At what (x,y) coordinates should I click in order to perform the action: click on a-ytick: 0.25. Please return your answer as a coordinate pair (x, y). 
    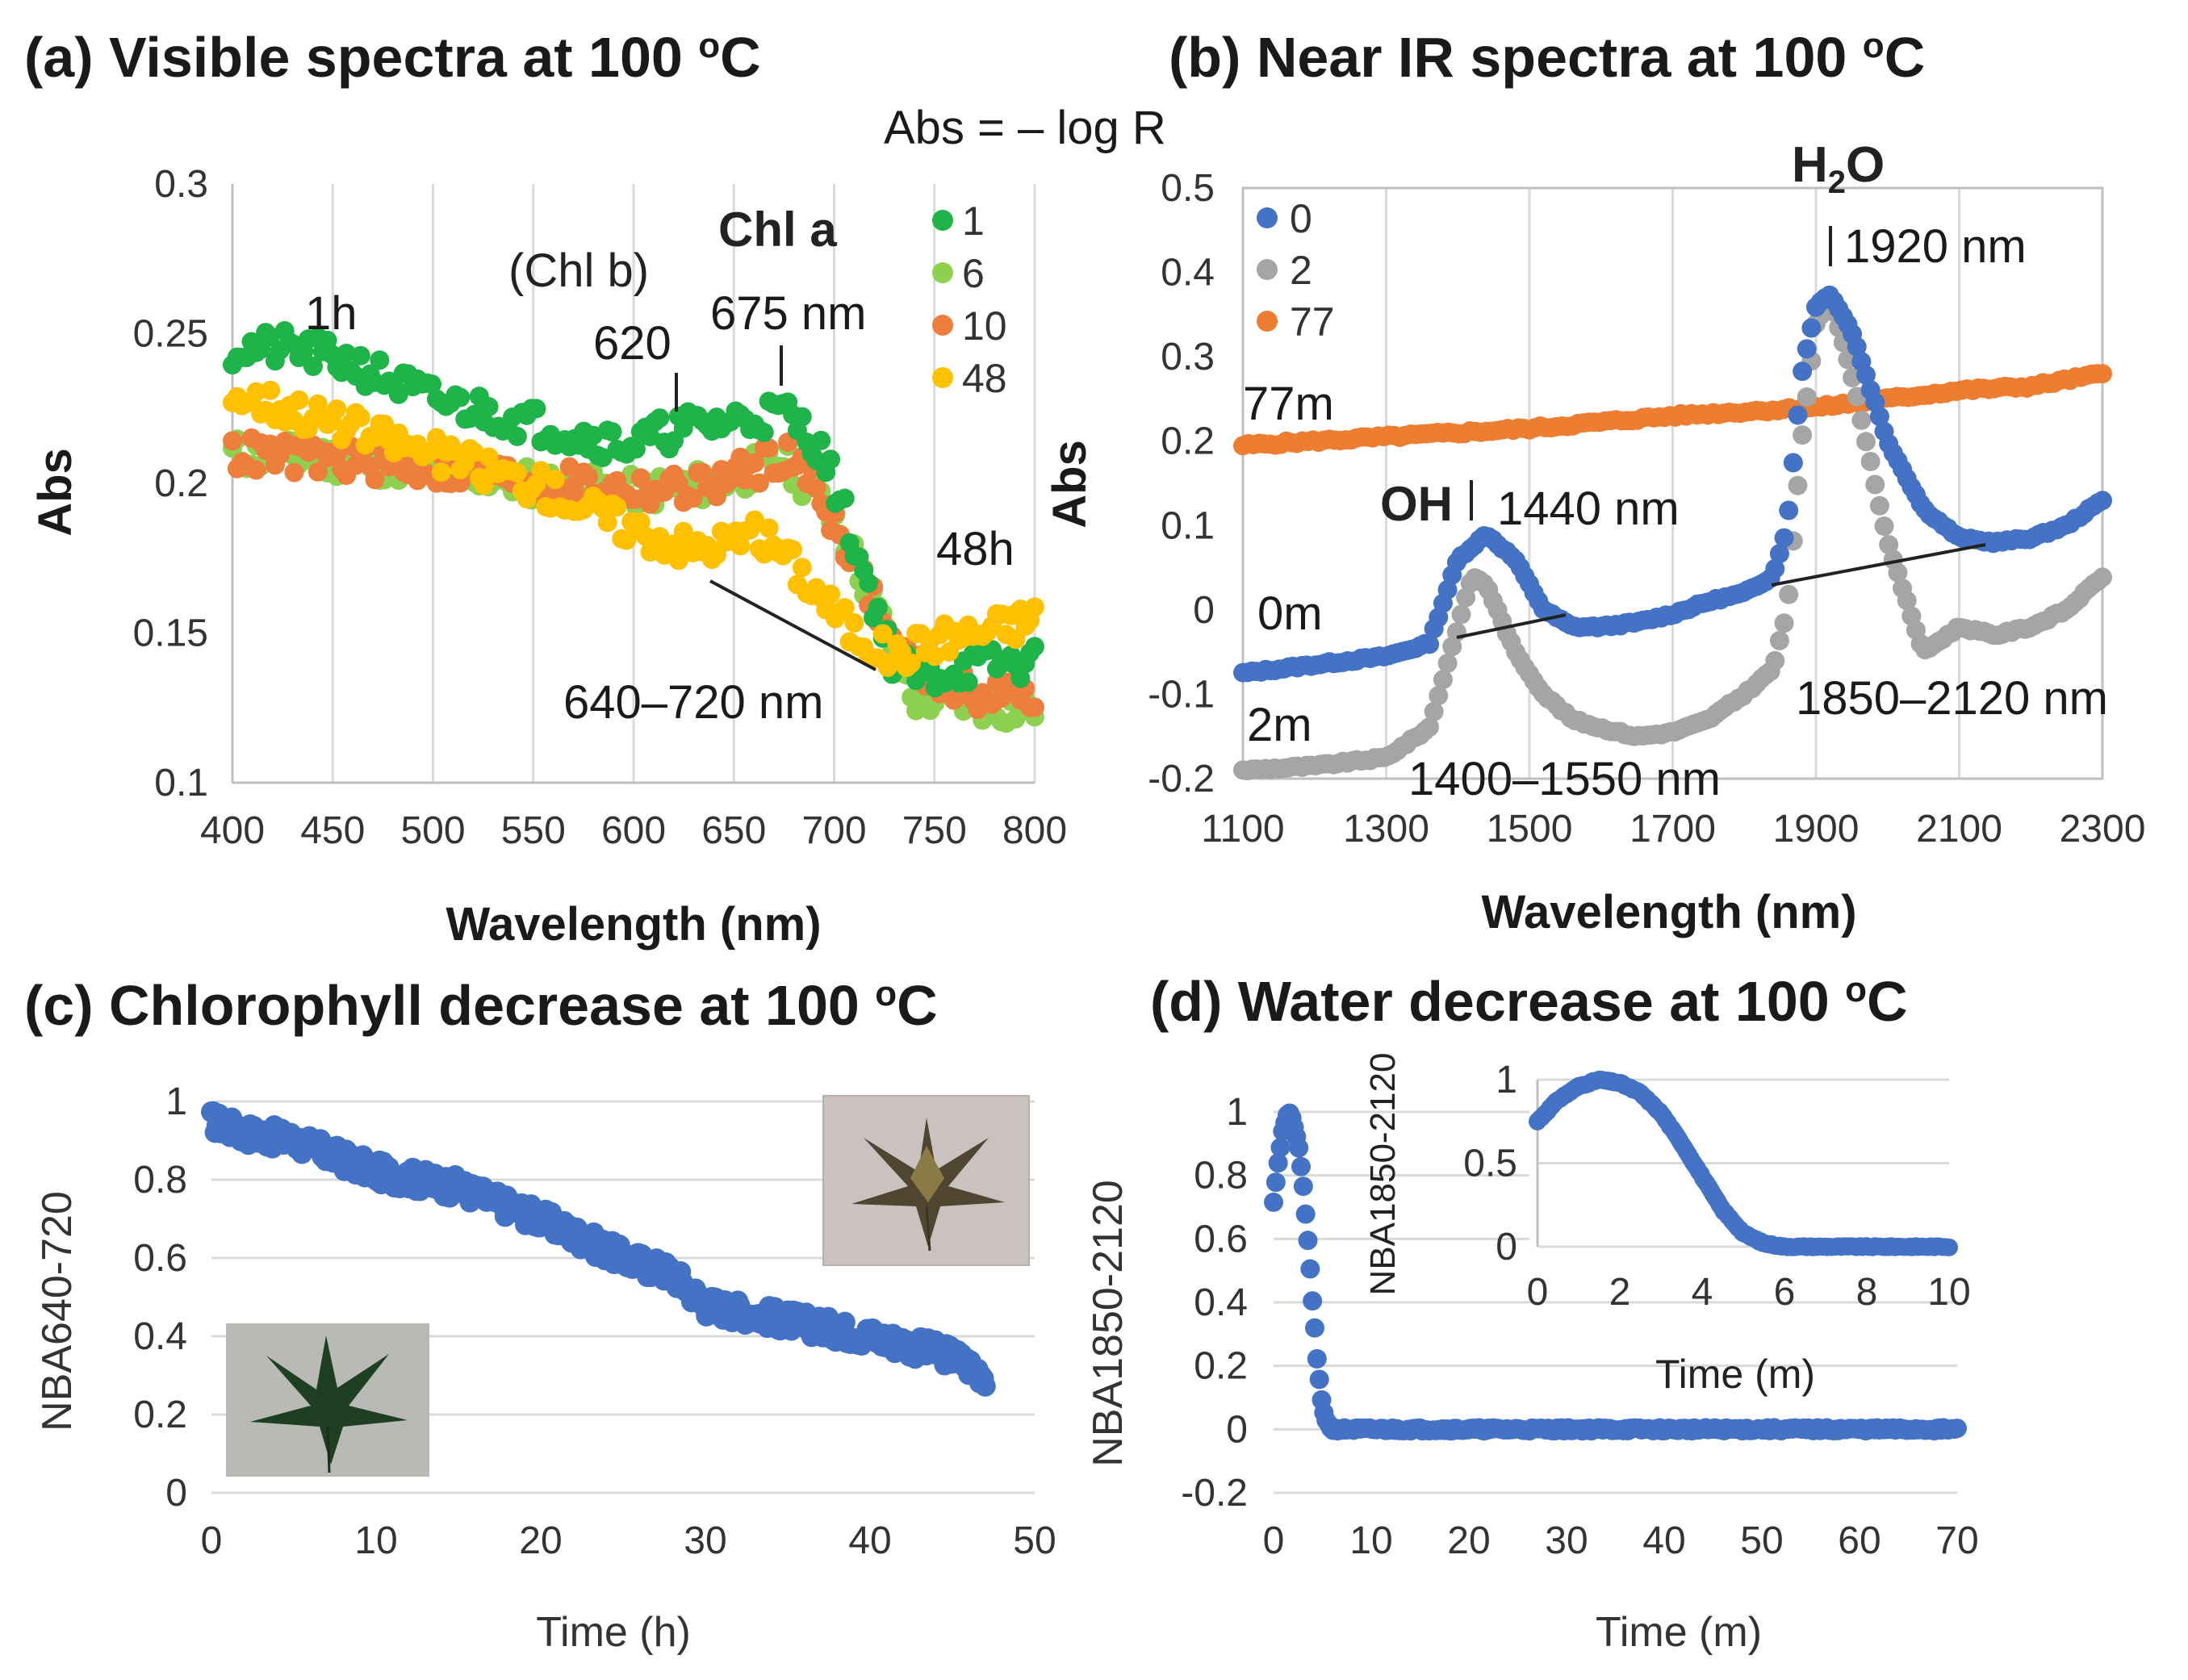
    Looking at the image, I should click on (171, 335).